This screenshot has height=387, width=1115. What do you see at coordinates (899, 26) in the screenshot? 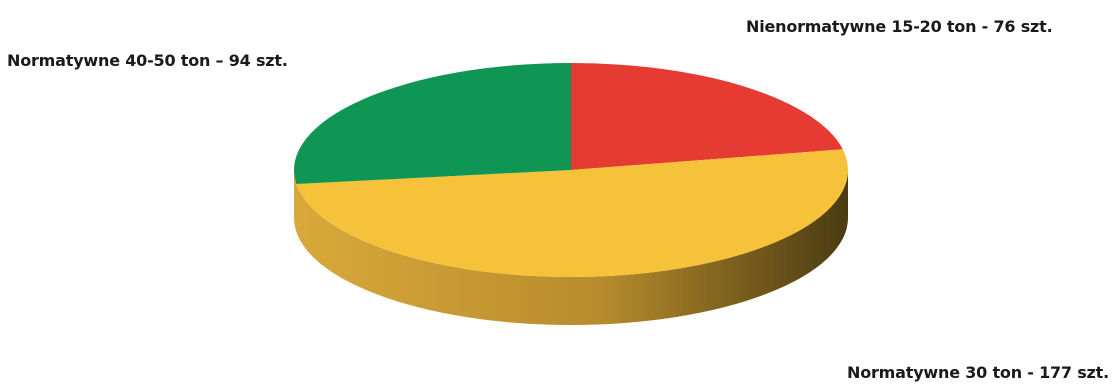
I see `slice-label-nienormatywne: Nienormatywne 15-20 ton - 76 szt.` at bounding box center [899, 26].